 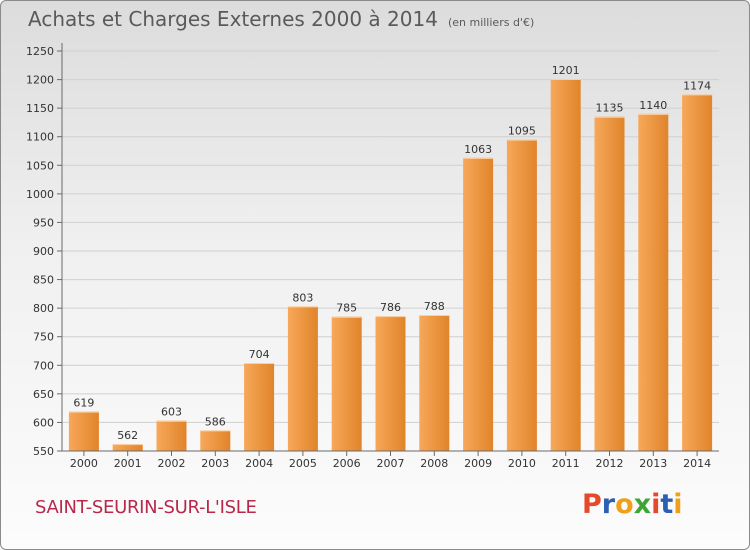 I want to click on x-tick-label-2006: 2006, so click(x=347, y=463).